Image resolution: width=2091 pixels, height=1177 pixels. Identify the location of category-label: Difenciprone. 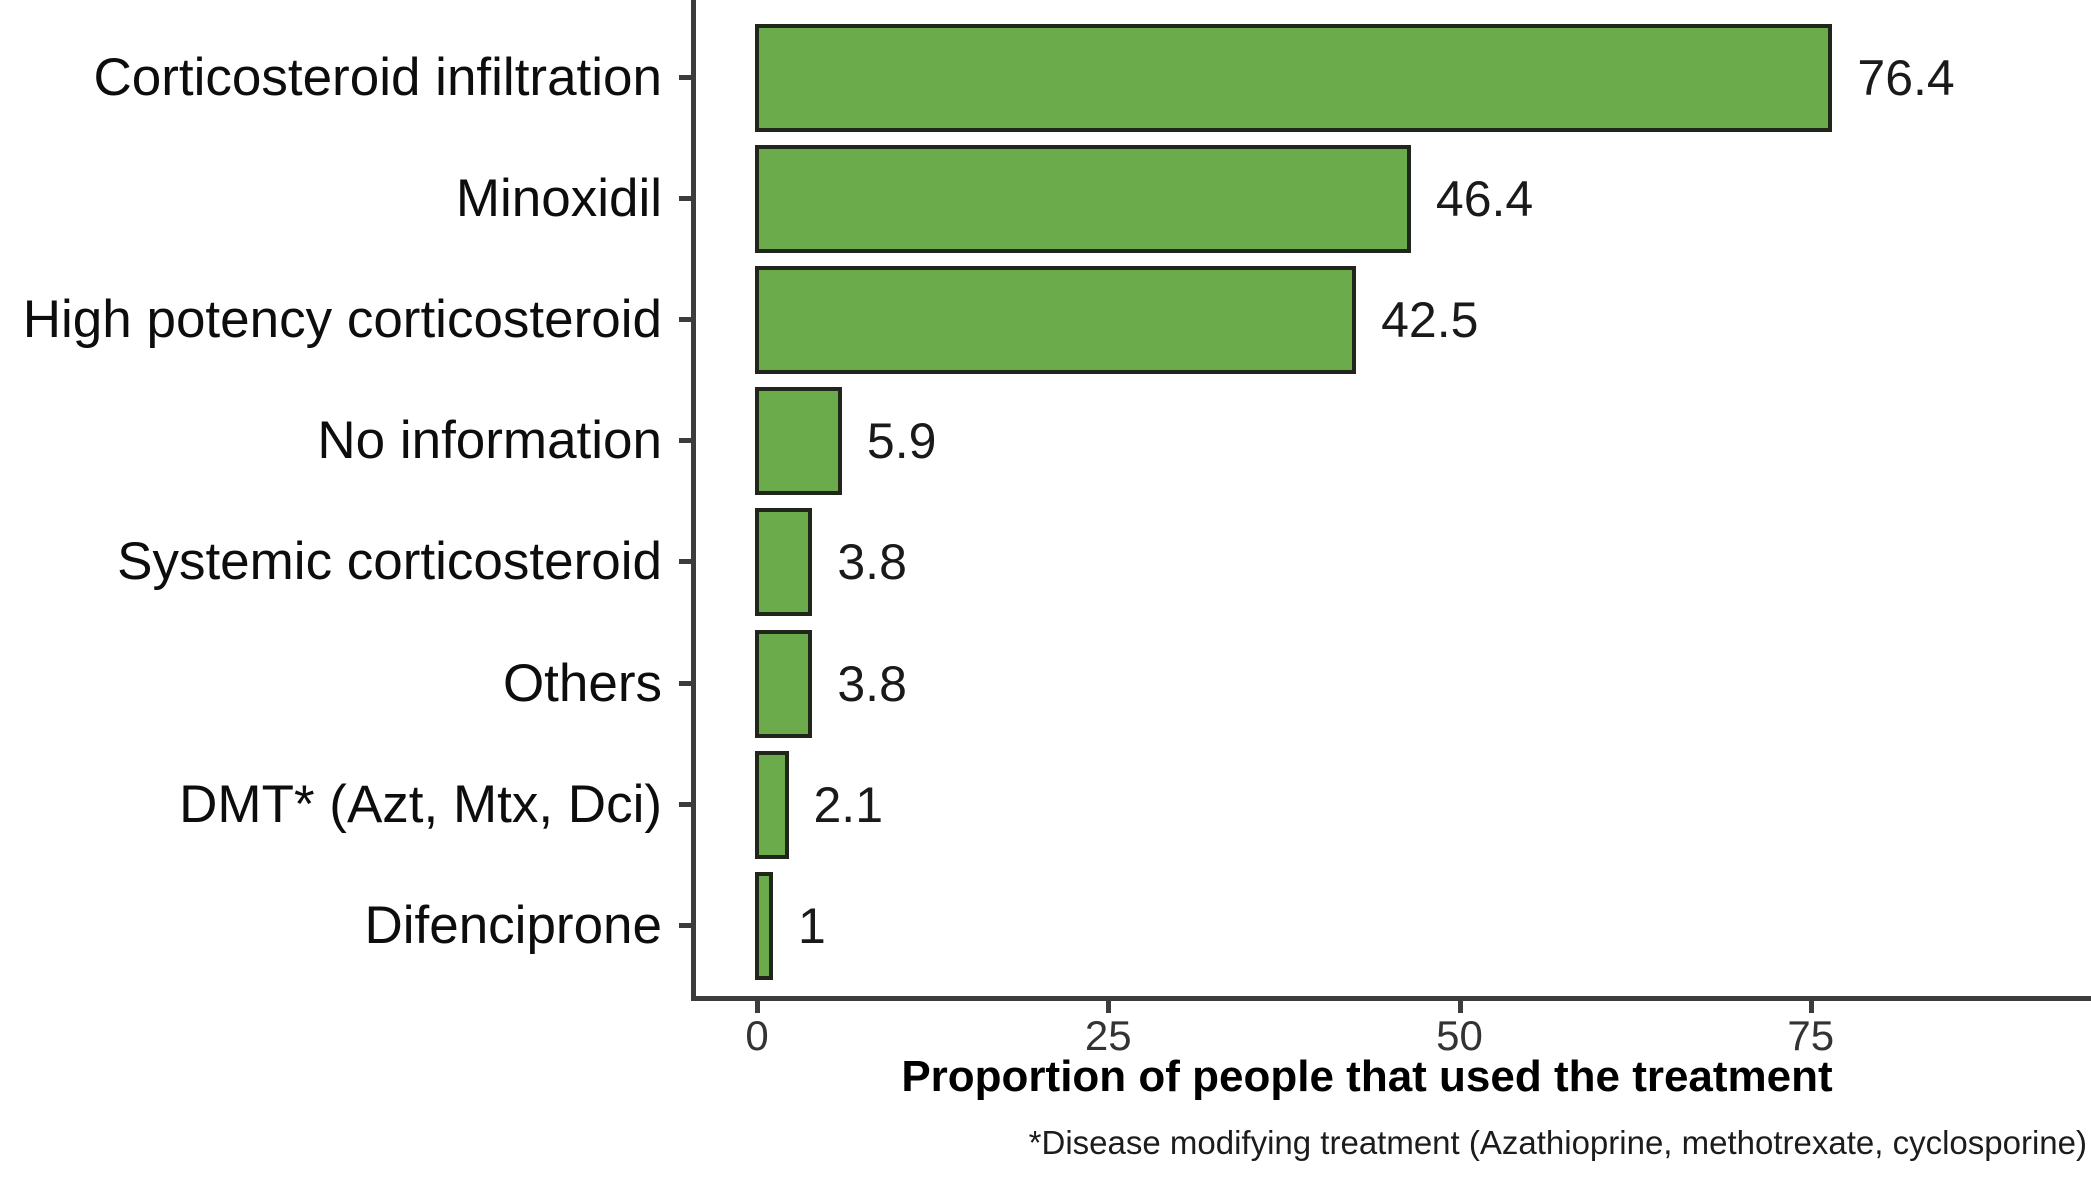
(513, 925).